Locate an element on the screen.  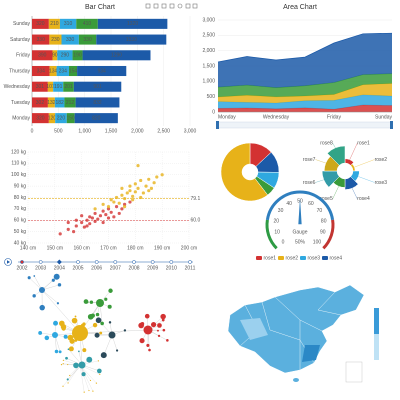
bar-value-label: 334 is located at coordinates (41, 71).